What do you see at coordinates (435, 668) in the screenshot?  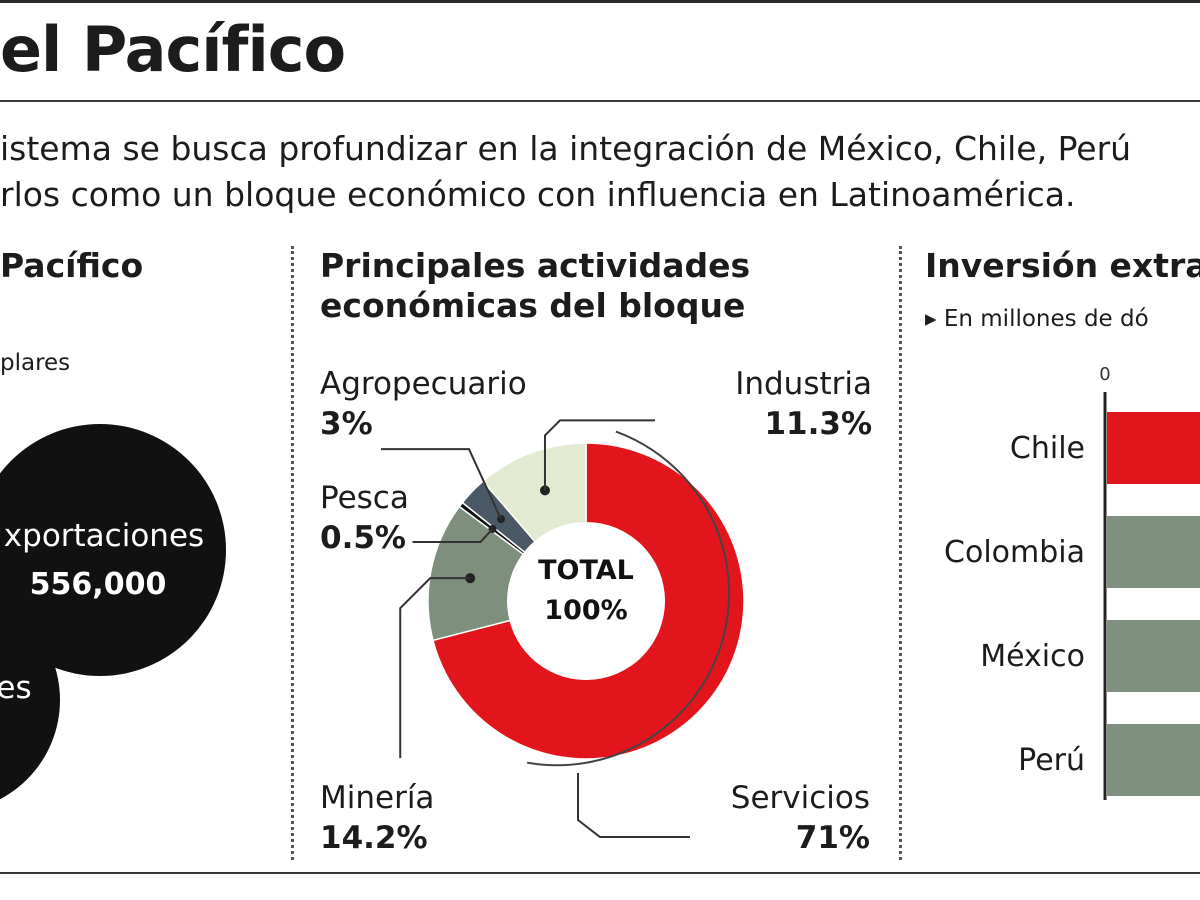 I see `leader-line-mineria` at bounding box center [435, 668].